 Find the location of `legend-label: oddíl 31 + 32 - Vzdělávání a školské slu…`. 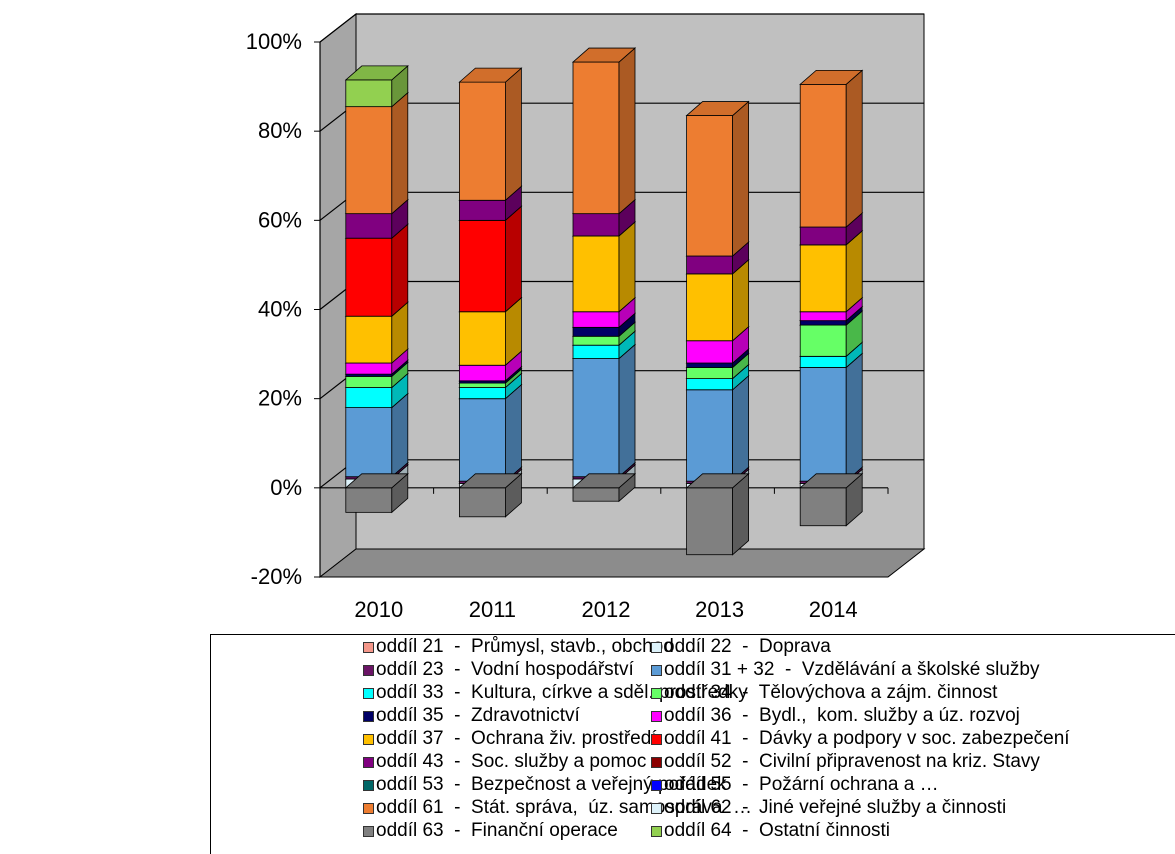

legend-label: oddíl 31 + 32 - Vzdělávání a školské slu… is located at coordinates (852, 669).